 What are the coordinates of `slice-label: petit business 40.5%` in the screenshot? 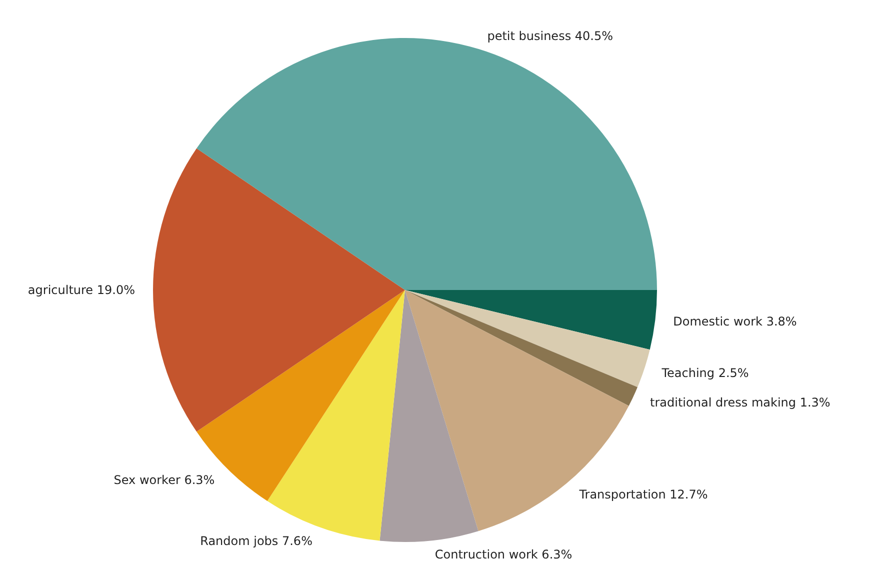 It's located at (550, 35).